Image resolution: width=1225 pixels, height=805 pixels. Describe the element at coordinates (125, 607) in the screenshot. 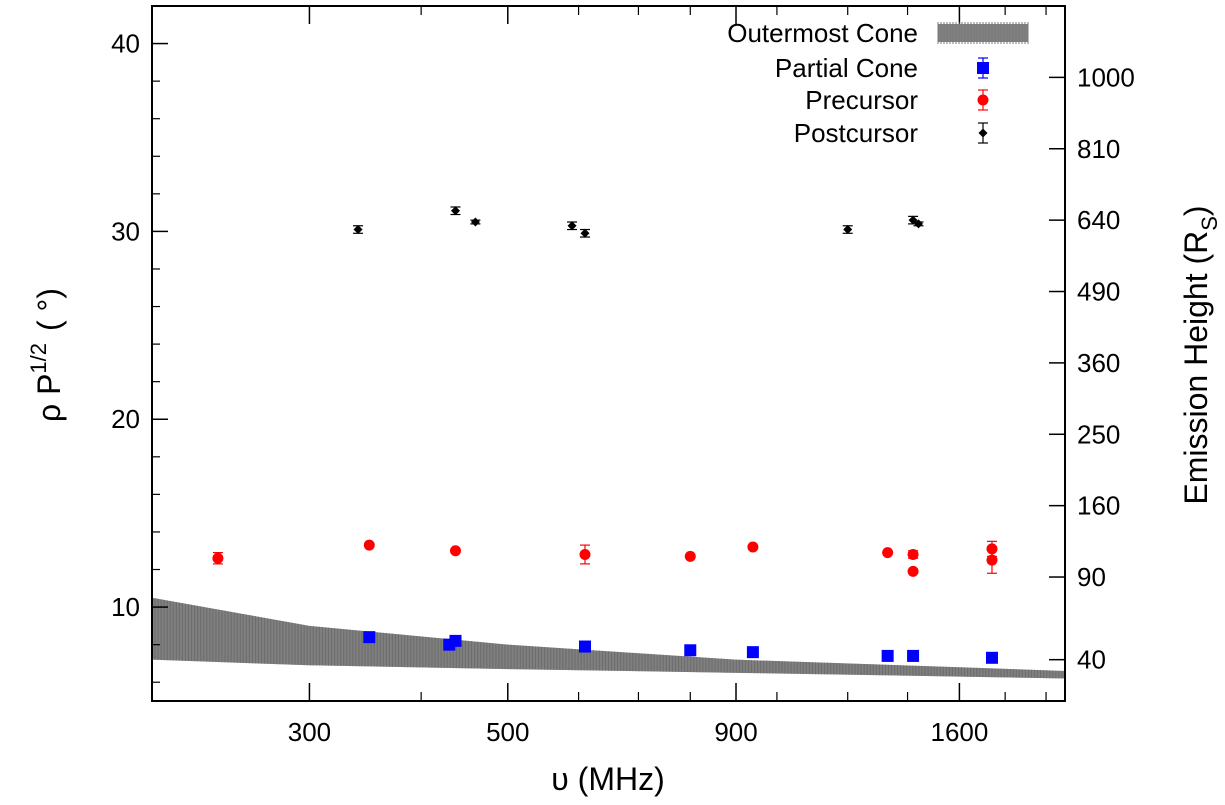

I see `y-tick-label: 10` at that location.